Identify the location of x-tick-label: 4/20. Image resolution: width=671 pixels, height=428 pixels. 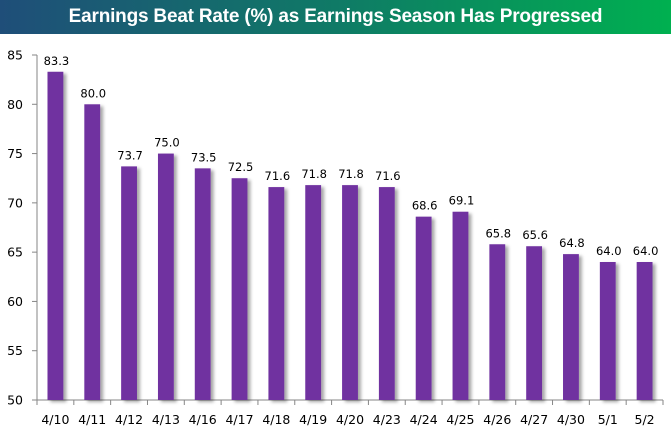
(350, 419).